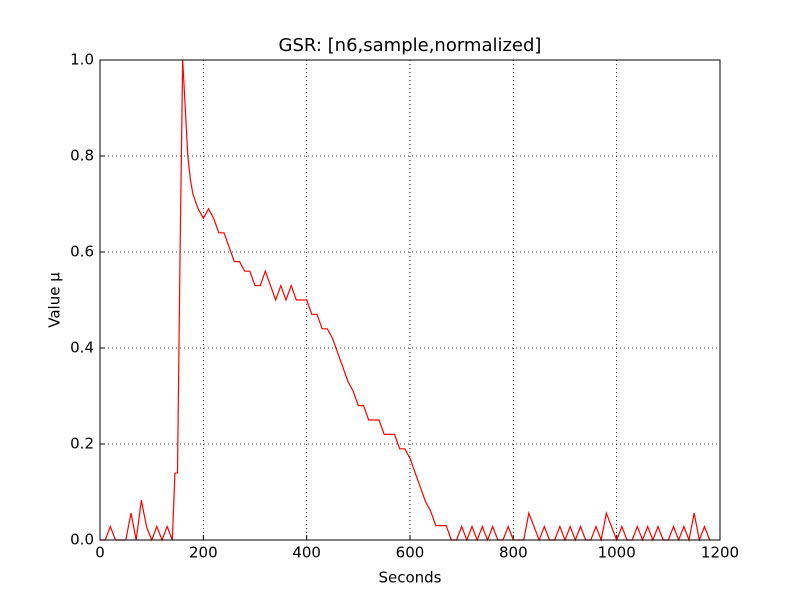 The width and height of the screenshot is (800, 604). Describe the element at coordinates (409, 578) in the screenshot. I see `x-axis-label: Seconds` at that location.